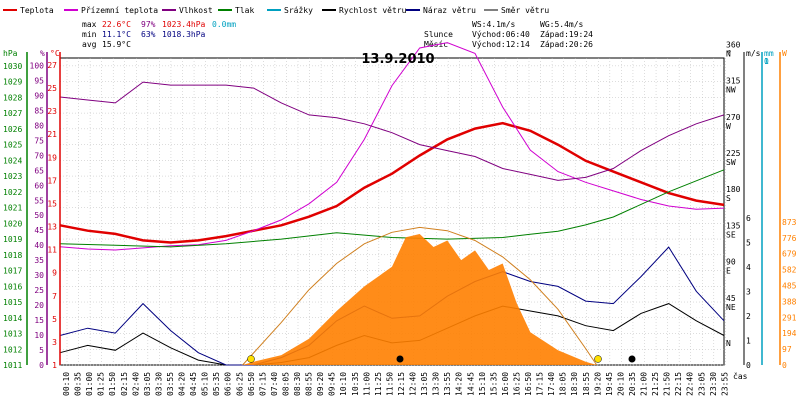  I want to click on hpa-tick-label: 1024, so click(12, 160).